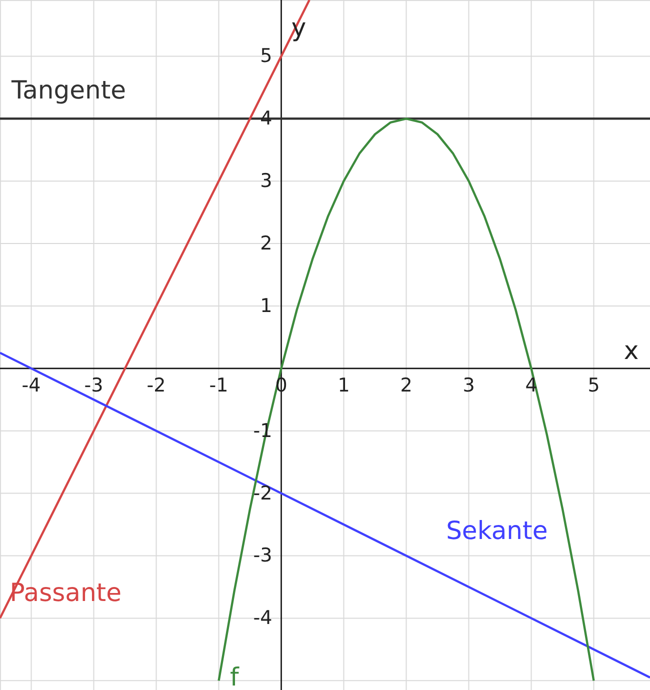 The height and width of the screenshot is (690, 650). What do you see at coordinates (497, 530) in the screenshot?
I see `series-label: Sekante` at bounding box center [497, 530].